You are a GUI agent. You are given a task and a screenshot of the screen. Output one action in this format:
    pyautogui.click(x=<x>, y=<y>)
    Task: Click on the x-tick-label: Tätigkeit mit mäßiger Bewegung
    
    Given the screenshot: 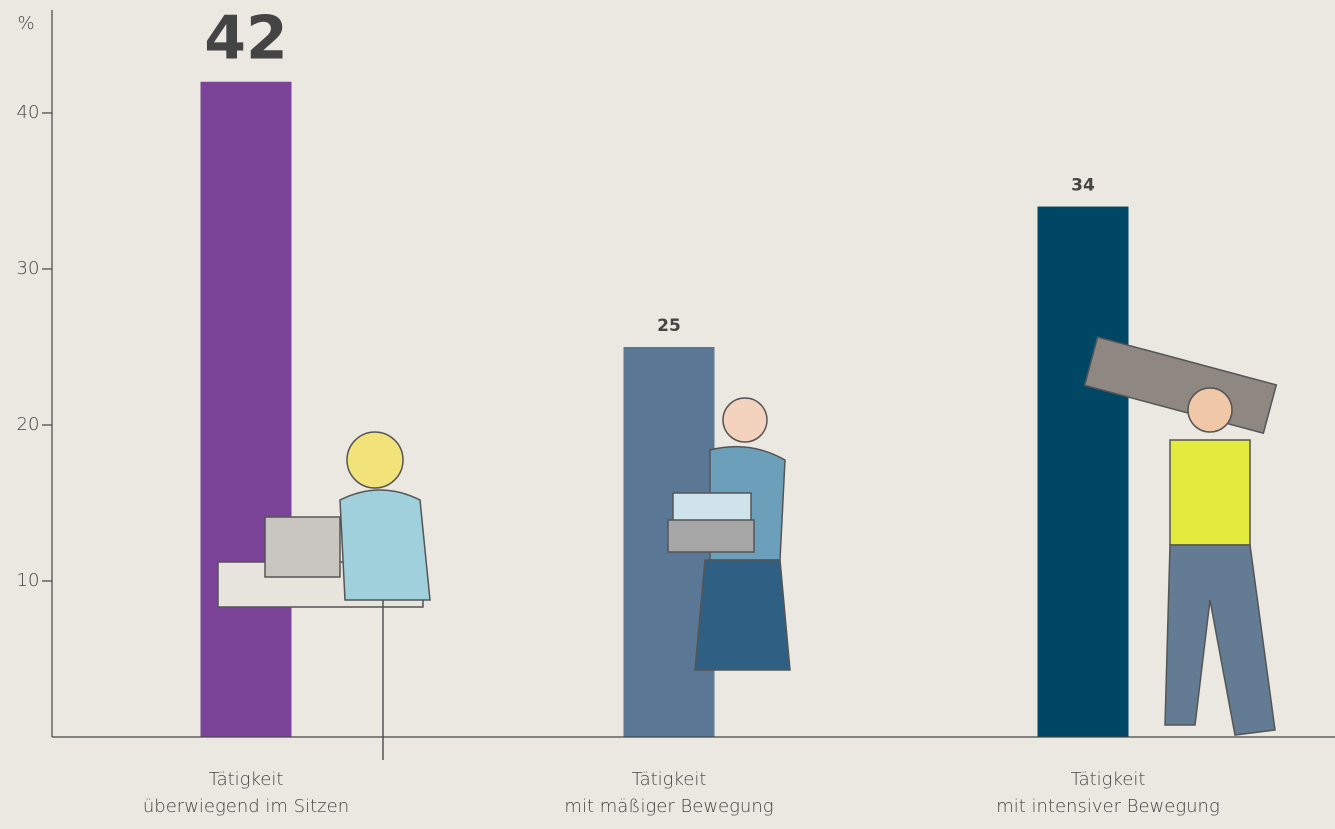 What is the action you would take?
    pyautogui.click(x=669, y=793)
    